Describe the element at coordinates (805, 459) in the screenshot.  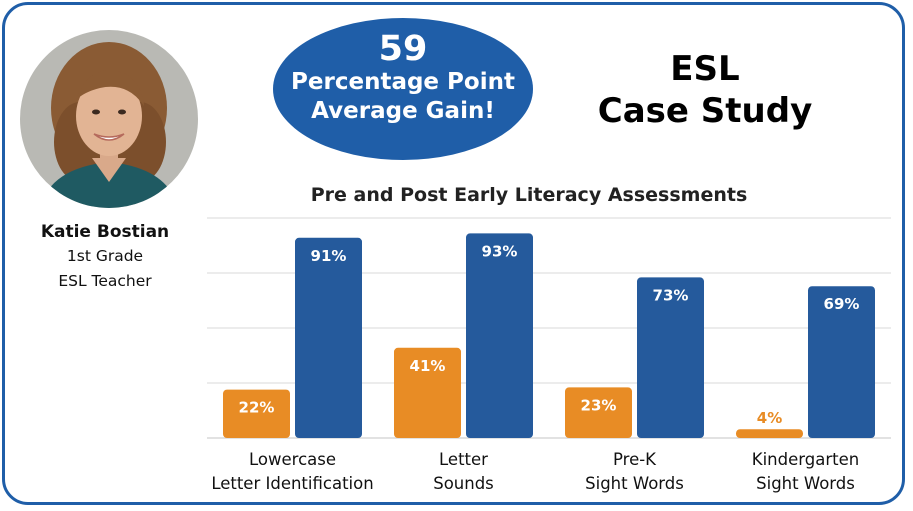
I see `category-label-4-line-1: Kindergarten` at that location.